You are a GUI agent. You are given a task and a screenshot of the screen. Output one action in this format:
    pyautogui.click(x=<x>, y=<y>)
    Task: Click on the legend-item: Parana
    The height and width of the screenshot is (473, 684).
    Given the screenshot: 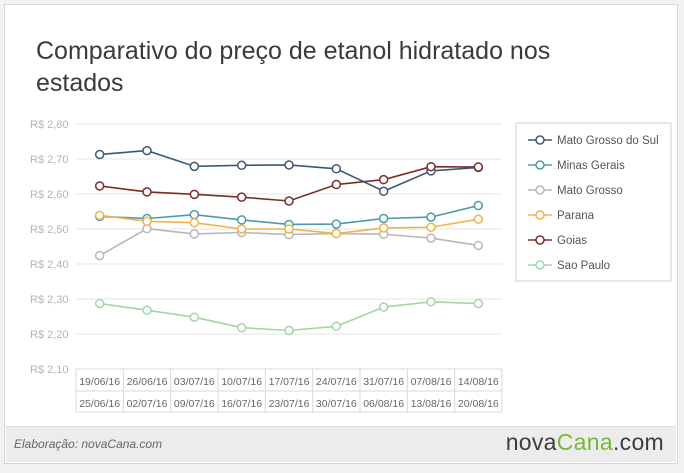 What is the action you would take?
    pyautogui.click(x=561, y=216)
    